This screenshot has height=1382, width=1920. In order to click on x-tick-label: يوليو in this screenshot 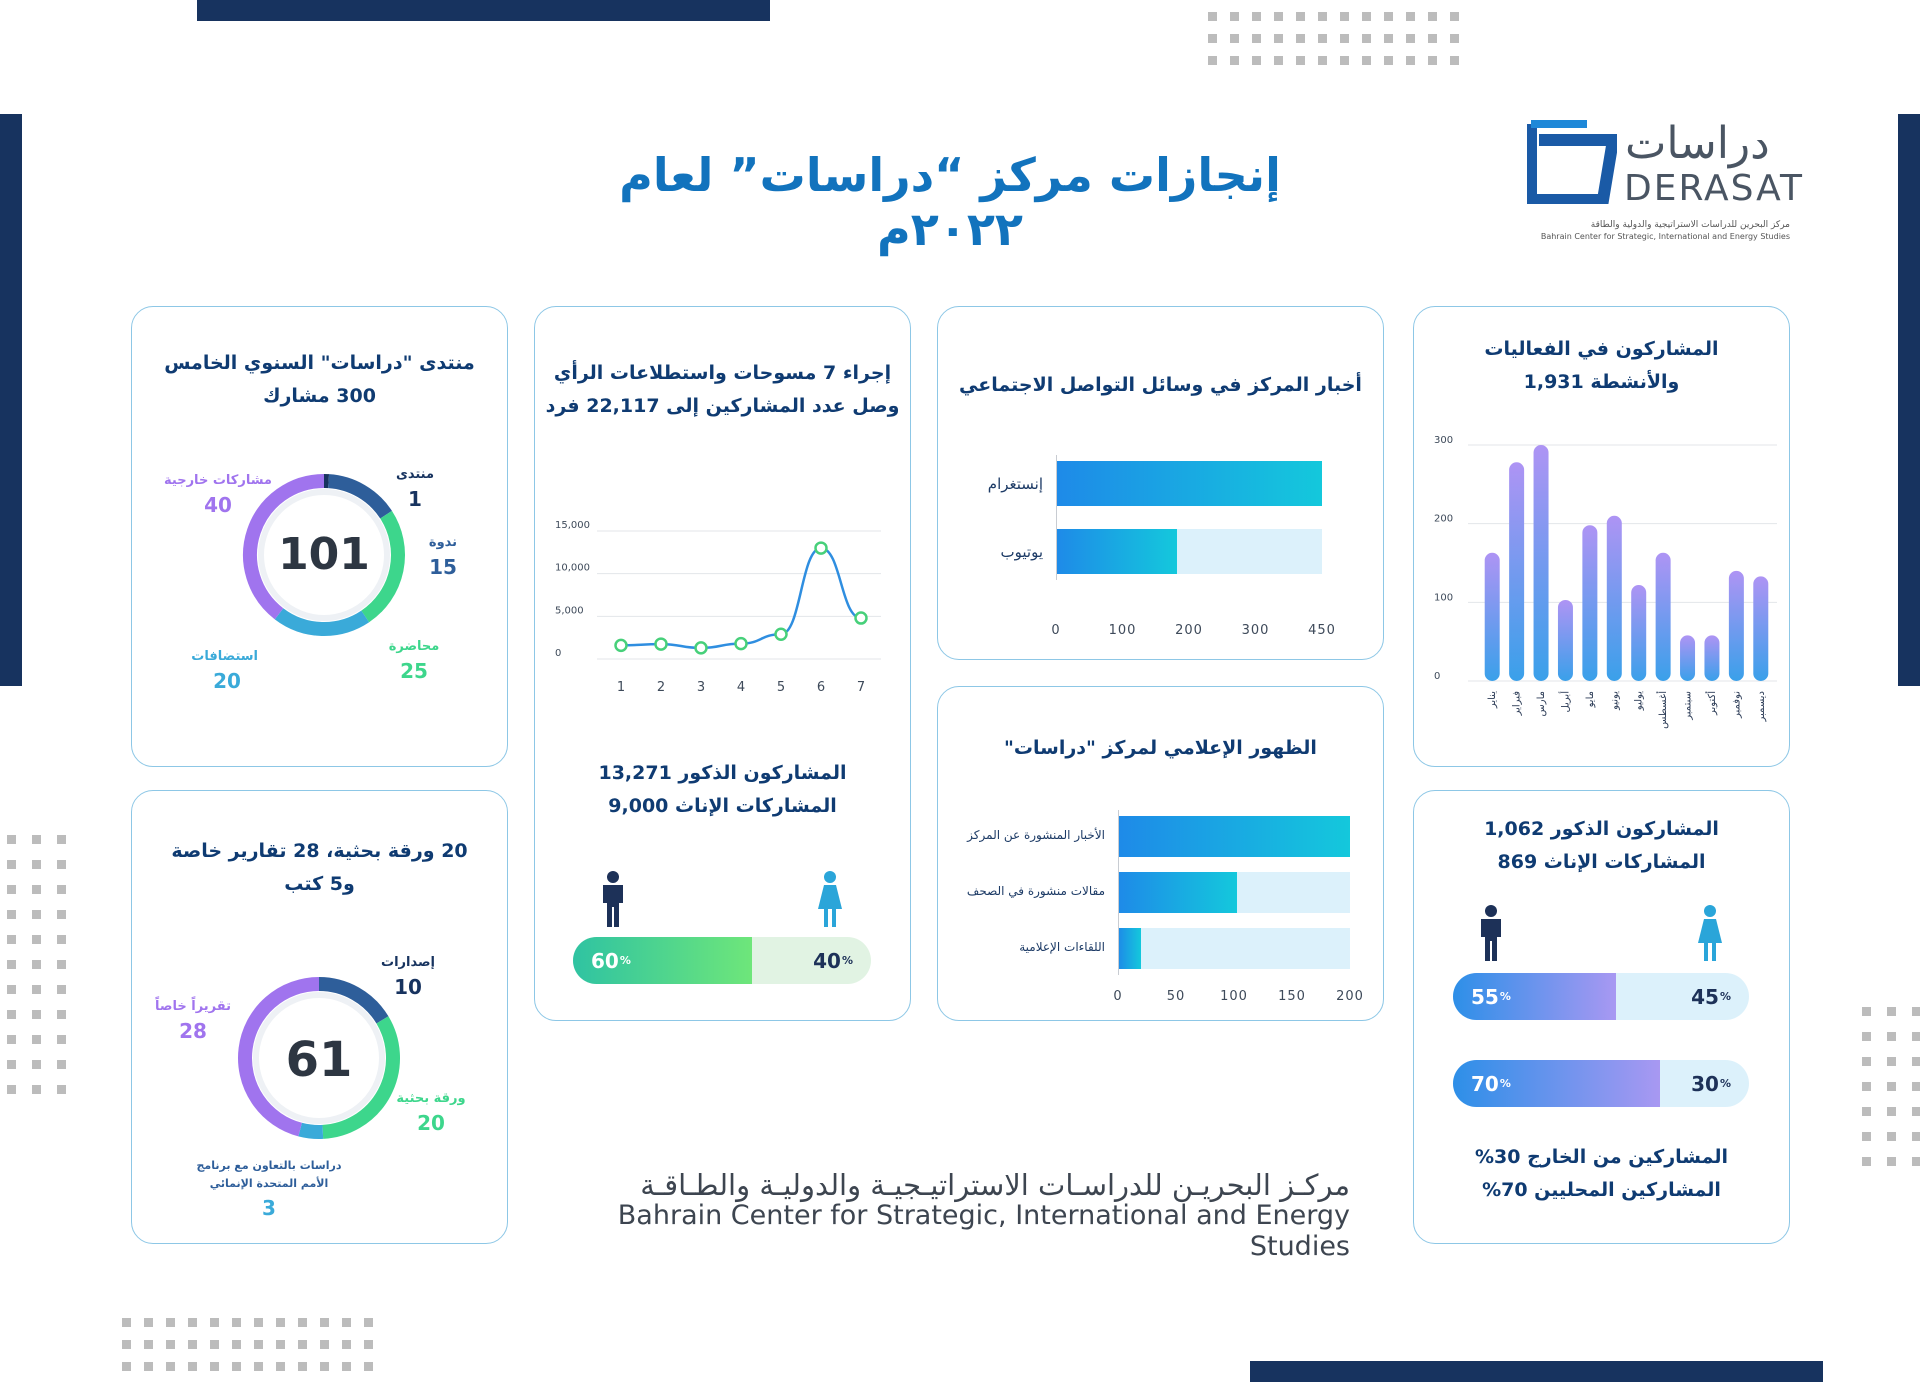, I will do `click(1639, 701)`.